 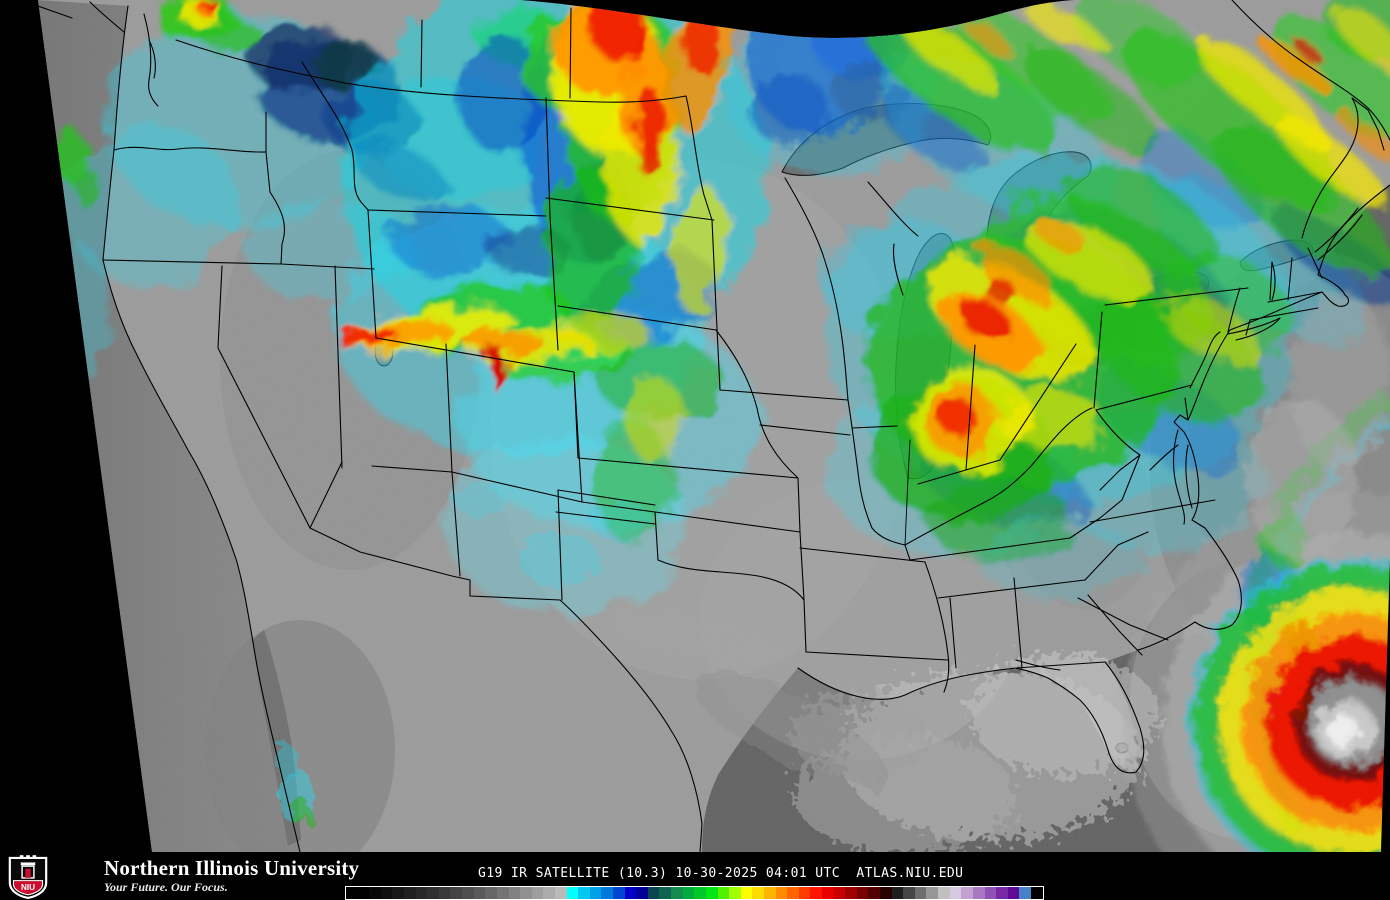 What do you see at coordinates (232, 868) in the screenshot?
I see `university-name: Northern Illinois University` at bounding box center [232, 868].